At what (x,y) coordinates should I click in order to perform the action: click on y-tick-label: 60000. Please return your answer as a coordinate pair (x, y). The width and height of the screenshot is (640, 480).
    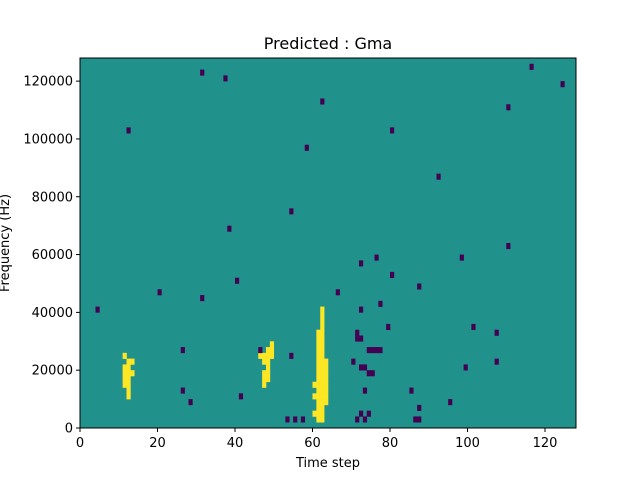
    Looking at the image, I should click on (52, 255).